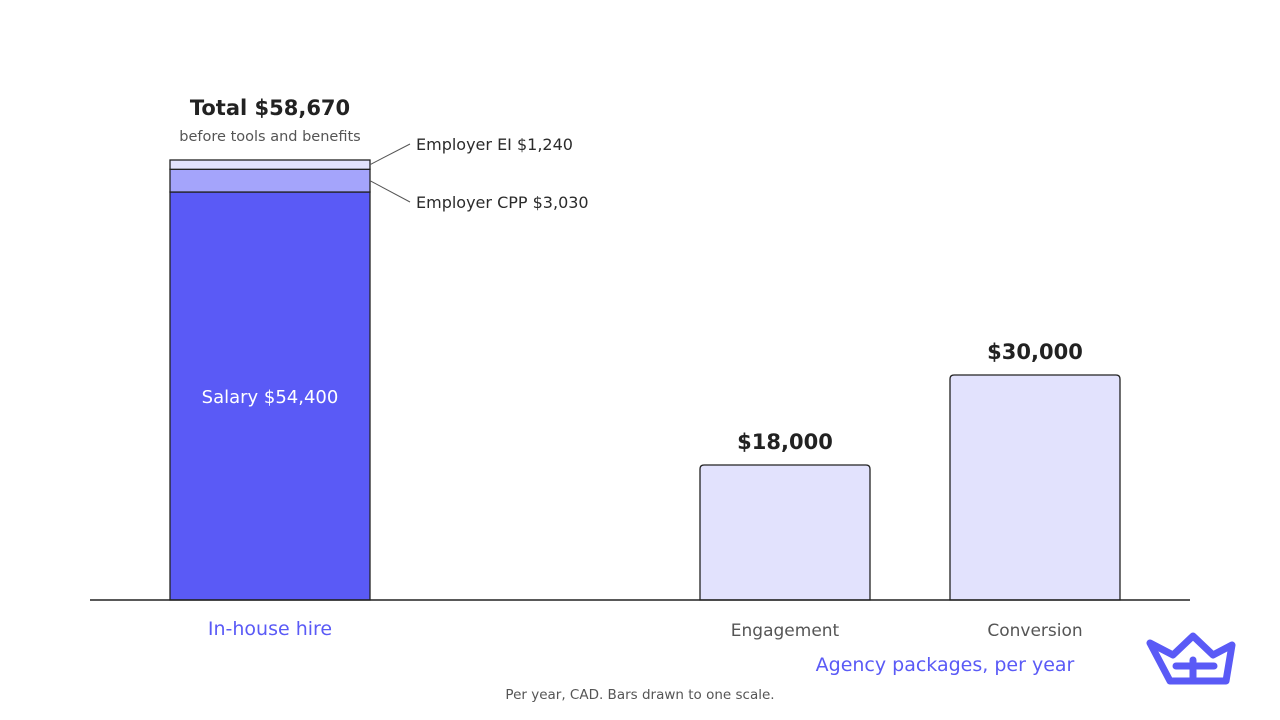 Image resolution: width=1280 pixels, height=720 pixels. Describe the element at coordinates (494, 144) in the screenshot. I see `employer-ei-label: Employer EI $1,240` at that location.